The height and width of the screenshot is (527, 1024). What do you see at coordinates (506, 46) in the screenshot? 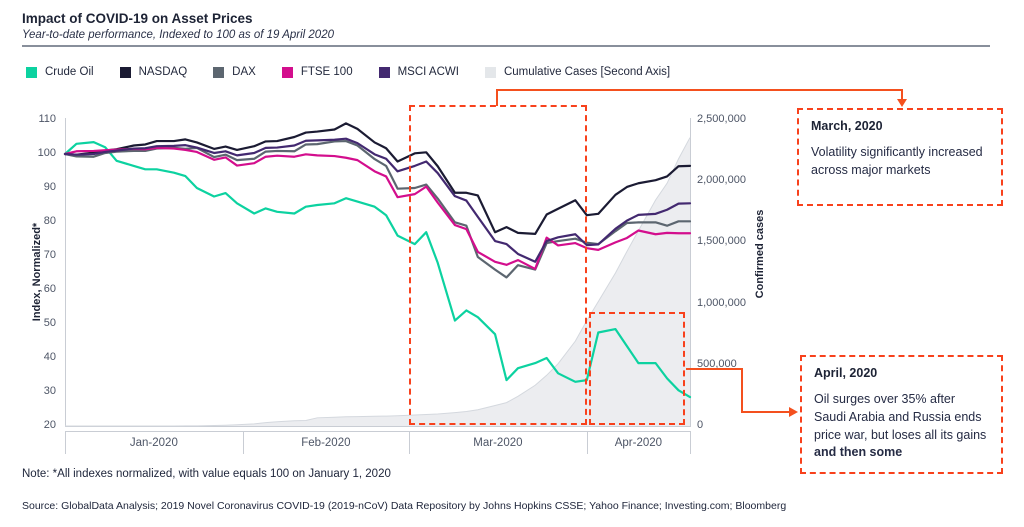
I see `header-divider` at bounding box center [506, 46].